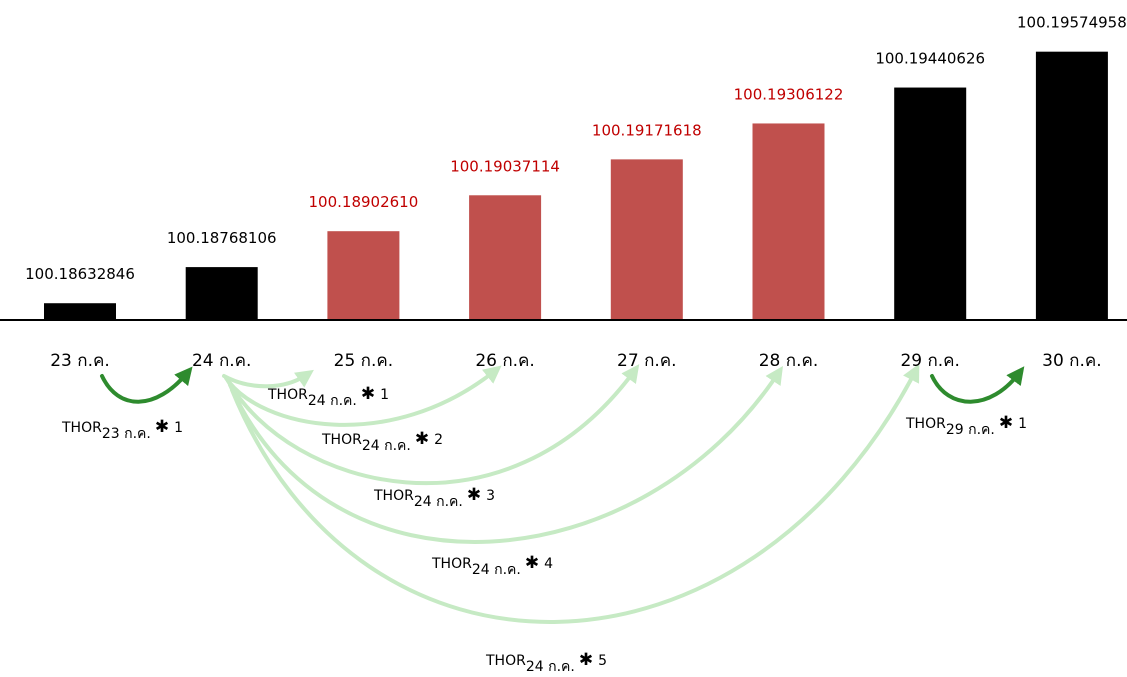  What do you see at coordinates (505, 166) in the screenshot?
I see `value-label-4: 100.19037114` at bounding box center [505, 166].